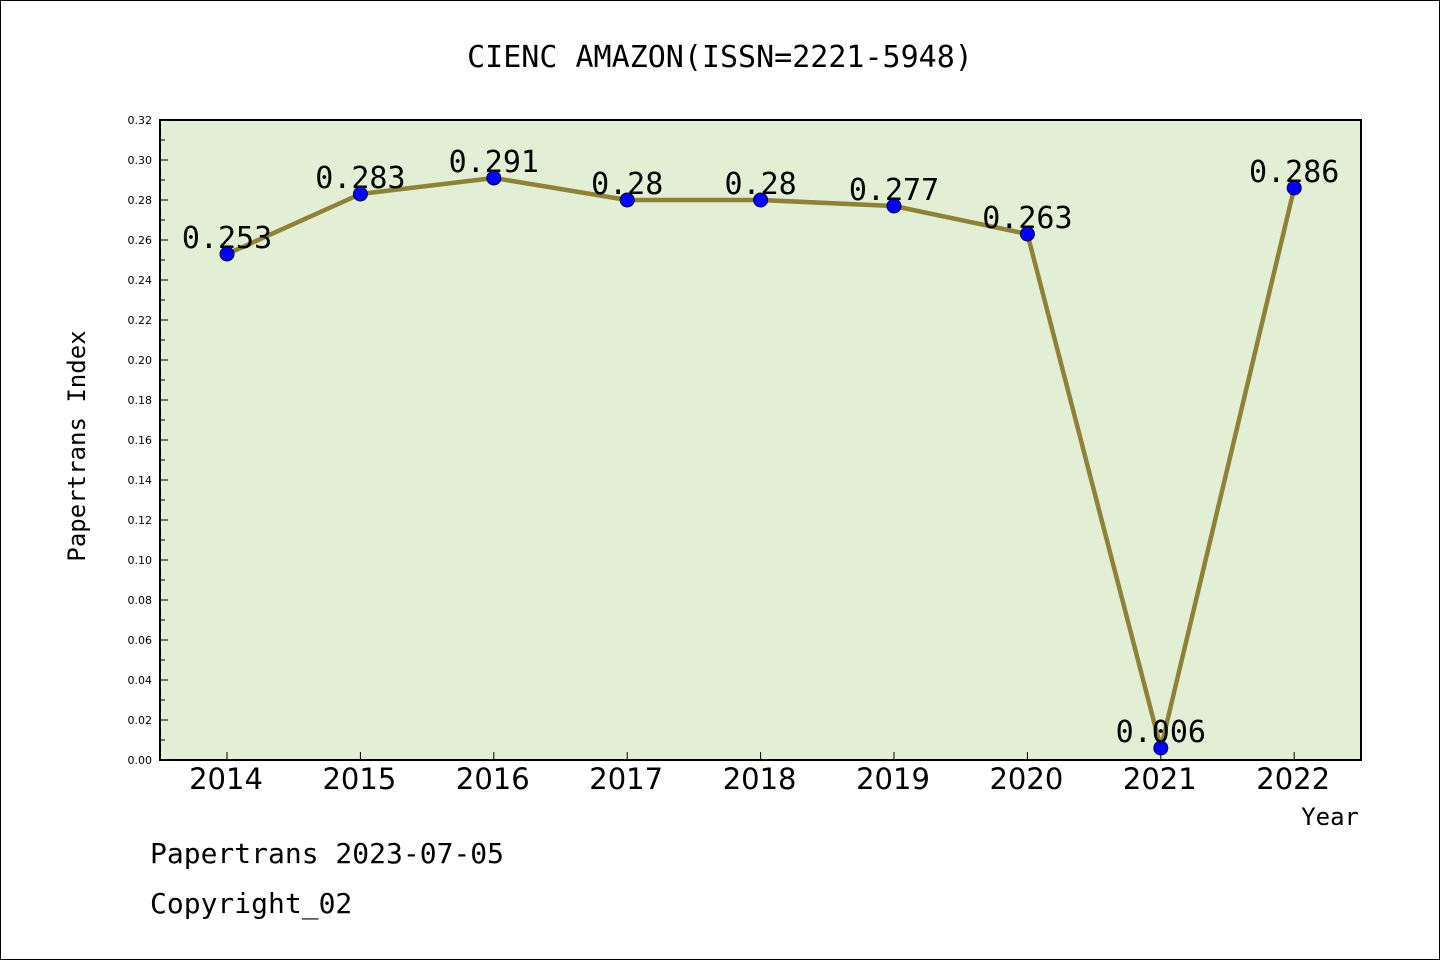  I want to click on x-axis-label: Year, so click(1330, 817).